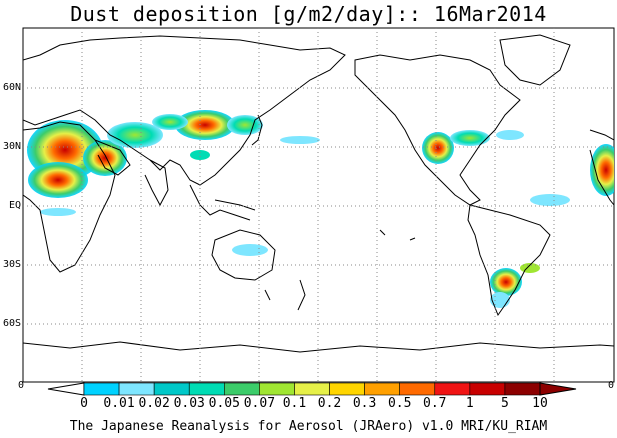 This screenshot has height=438, width=617. I want to click on colorbar, so click(312, 389).